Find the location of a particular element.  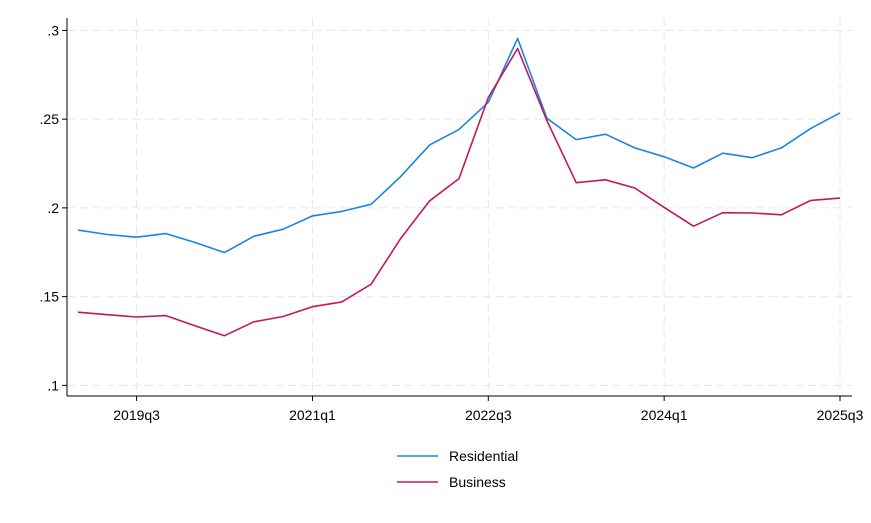

legend-label-business: Business is located at coordinates (477, 482).